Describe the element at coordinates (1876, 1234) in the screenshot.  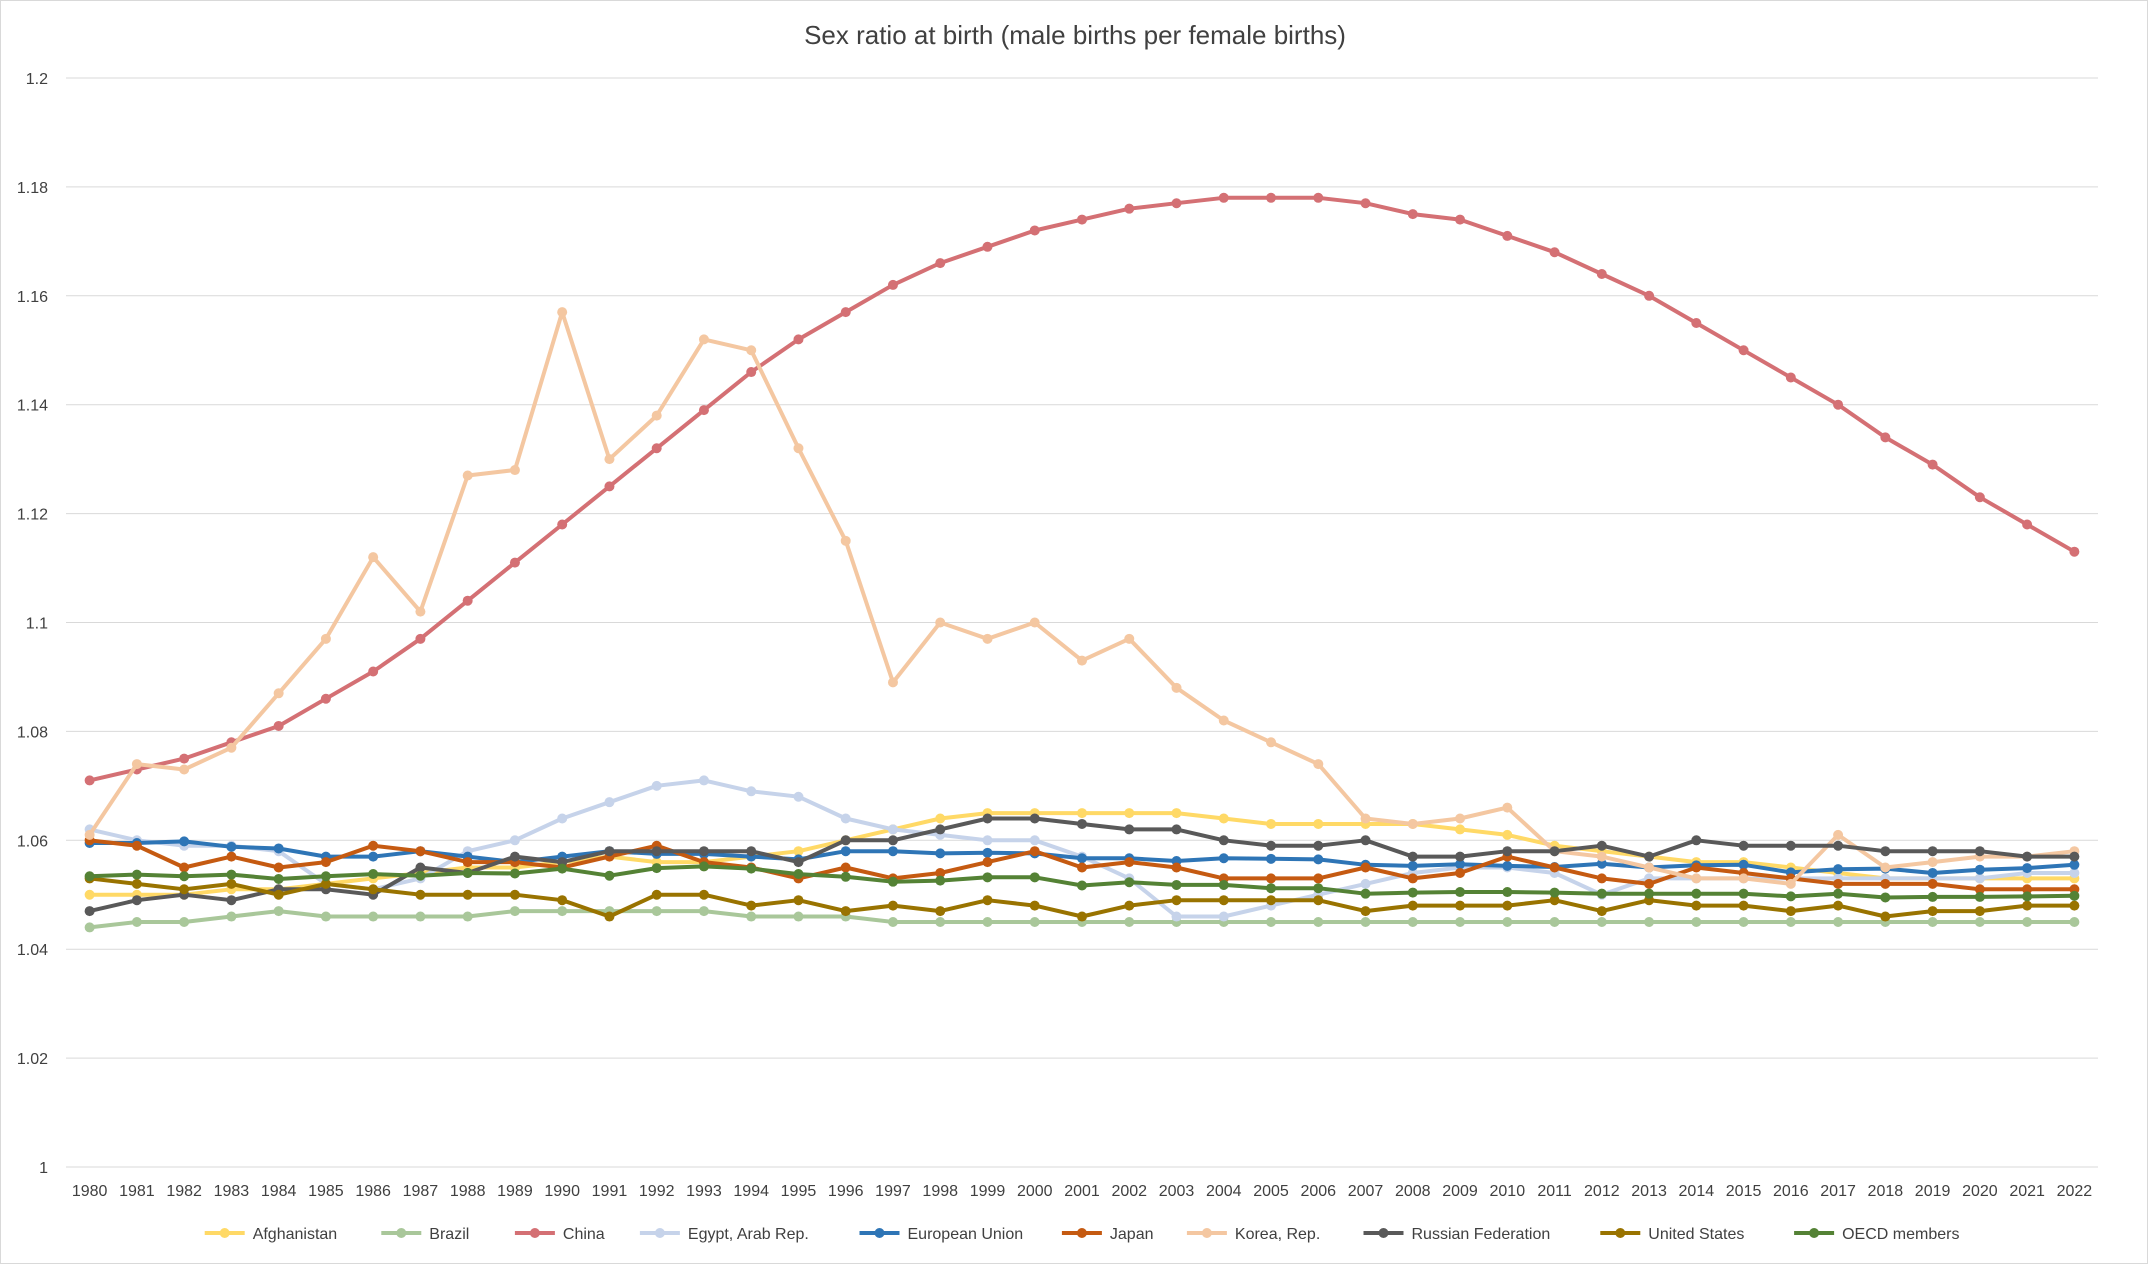
I see `legend-item-oecd-members: OECD members` at that location.